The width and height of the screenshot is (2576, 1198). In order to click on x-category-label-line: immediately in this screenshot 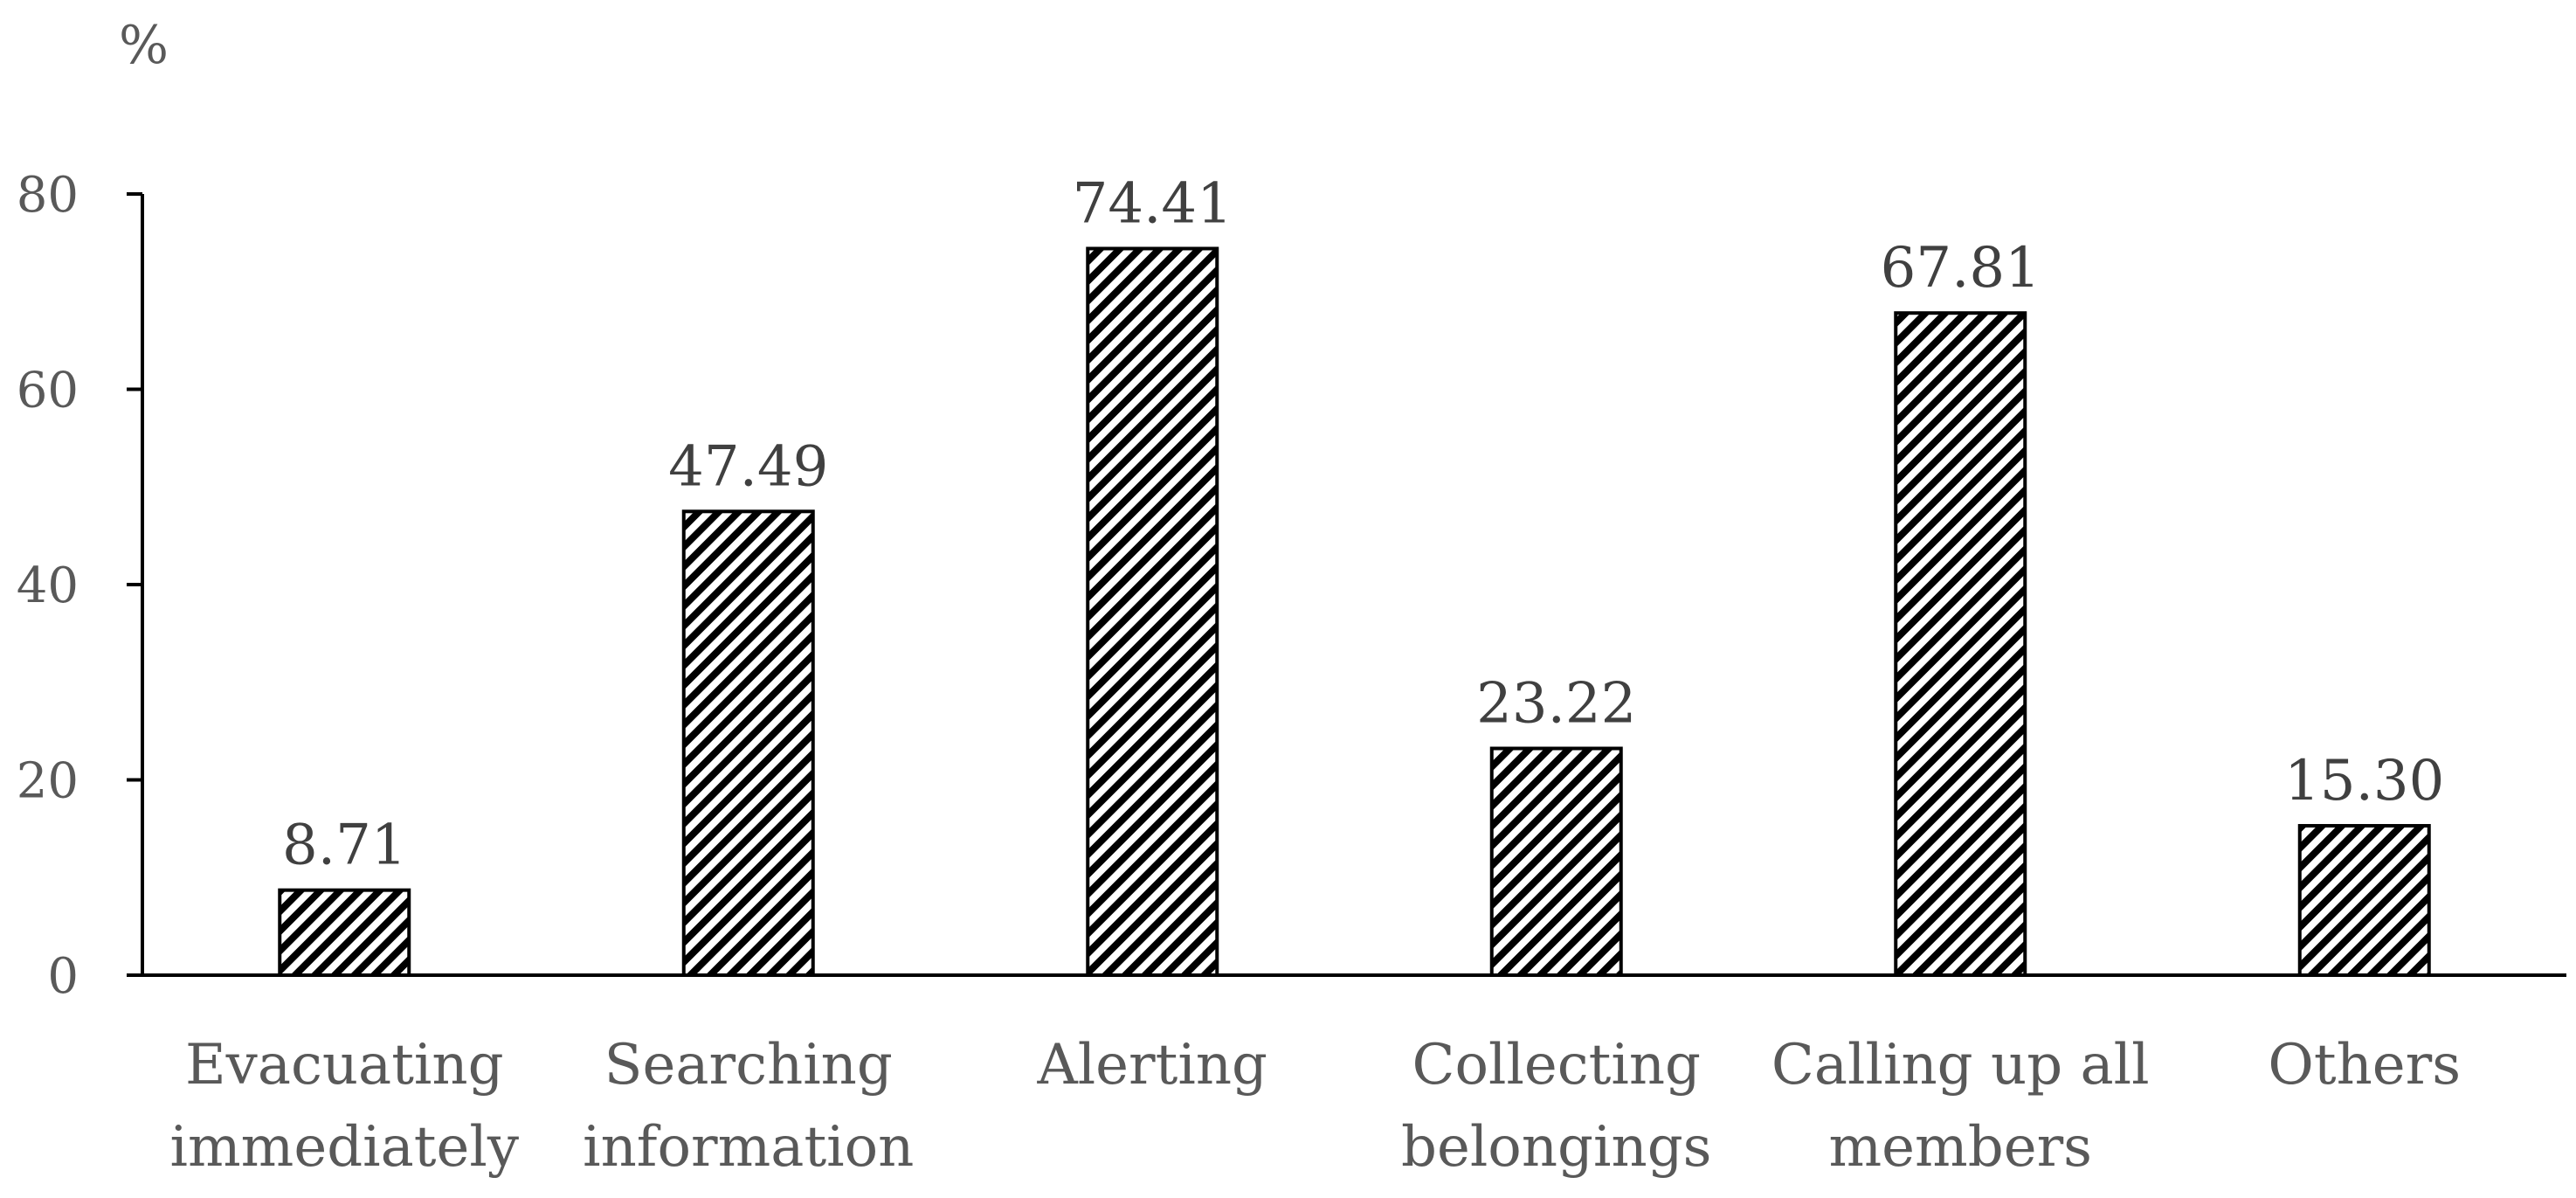, I will do `click(344, 1147)`.